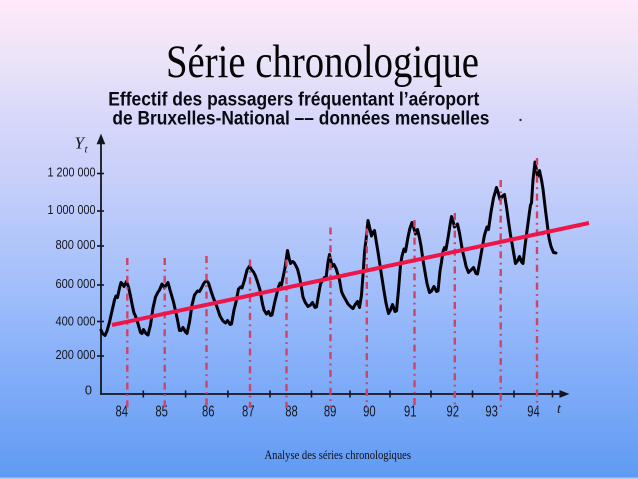 The image size is (638, 479). I want to click on svg-text: 600 000, so click(76, 283).